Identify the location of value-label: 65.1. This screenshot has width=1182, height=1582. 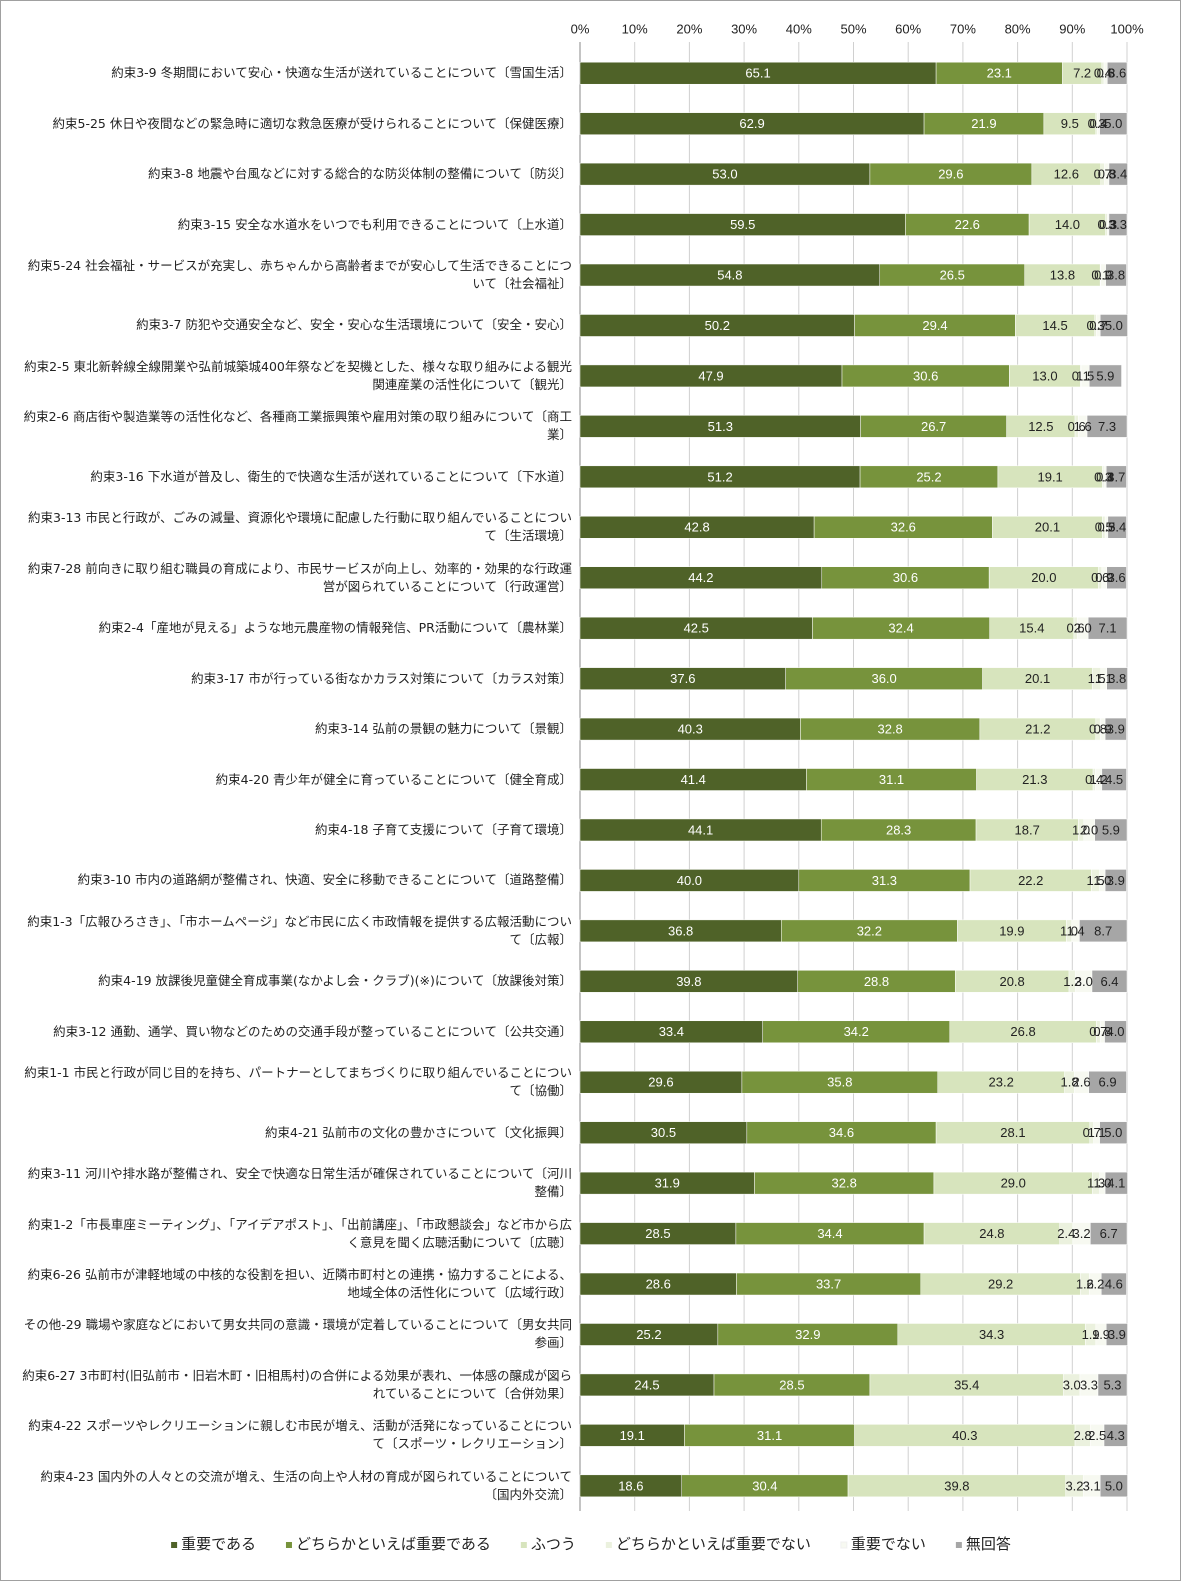
(757, 73).